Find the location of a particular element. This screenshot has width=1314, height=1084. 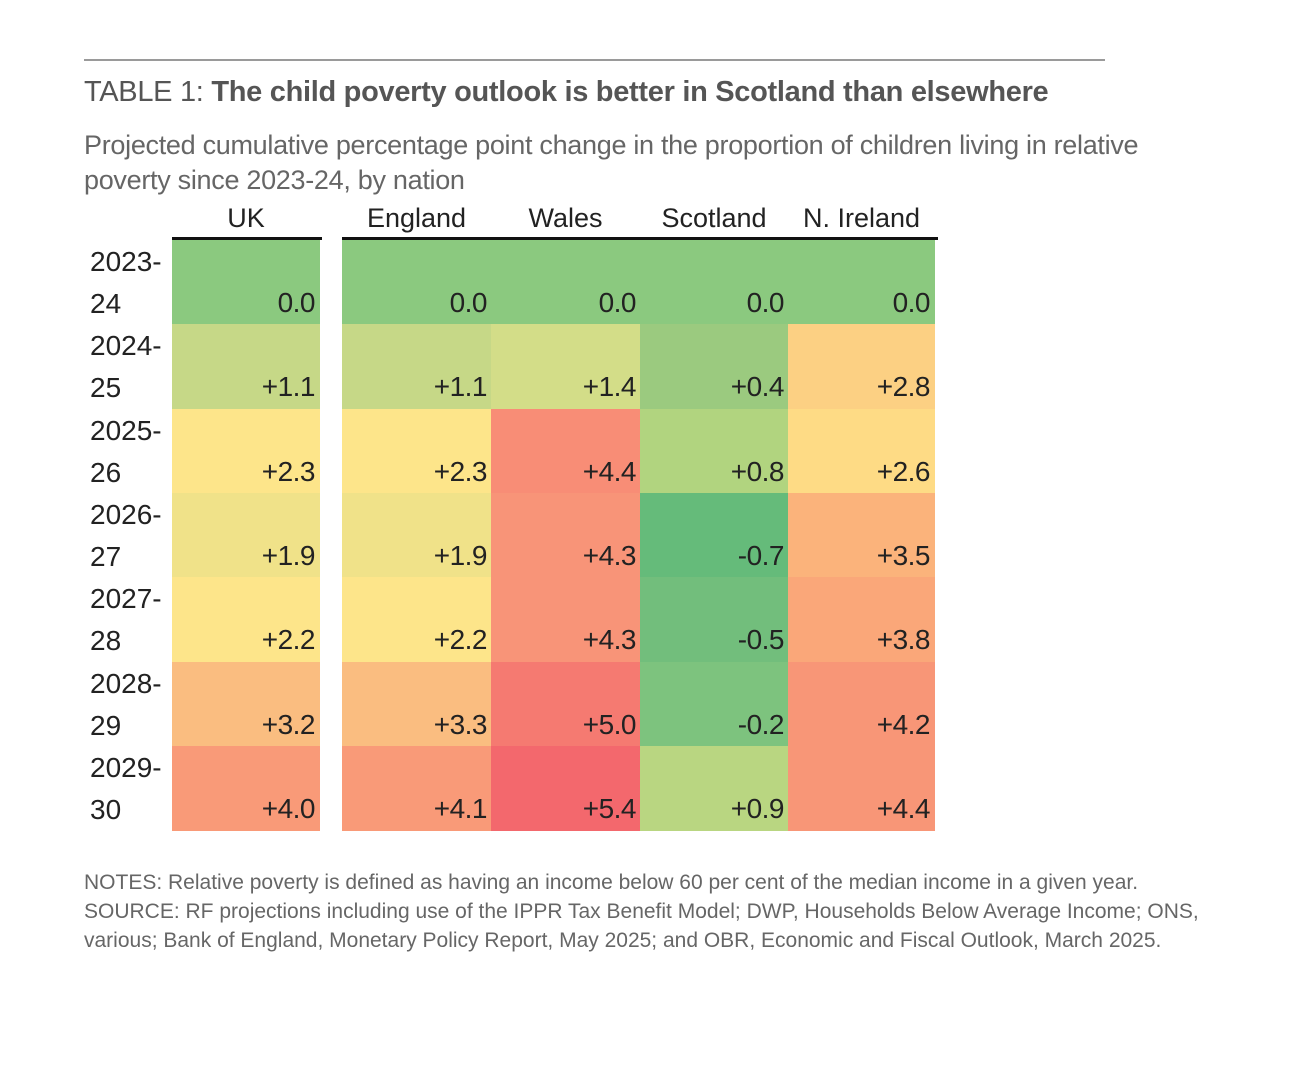

row-label-top: 2029- is located at coordinates (126, 767).